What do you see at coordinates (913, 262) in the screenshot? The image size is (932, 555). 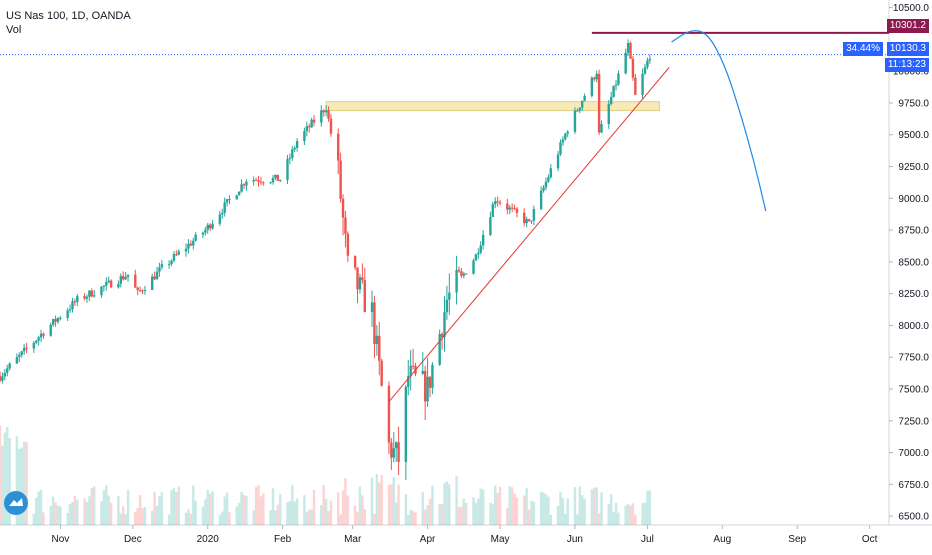 I see `y-tick-label: 8500.0` at bounding box center [913, 262].